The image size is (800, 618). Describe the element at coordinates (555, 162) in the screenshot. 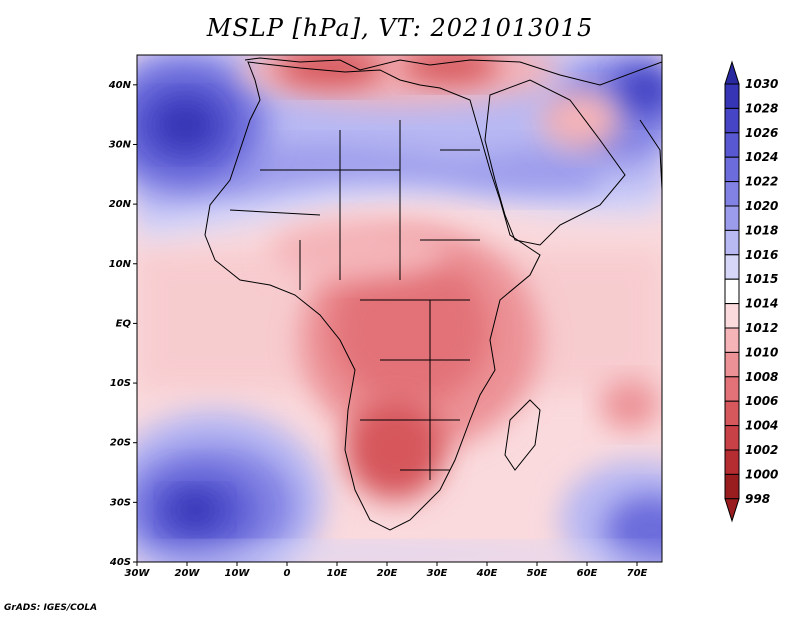

I see `arabian-peninsula` at that location.